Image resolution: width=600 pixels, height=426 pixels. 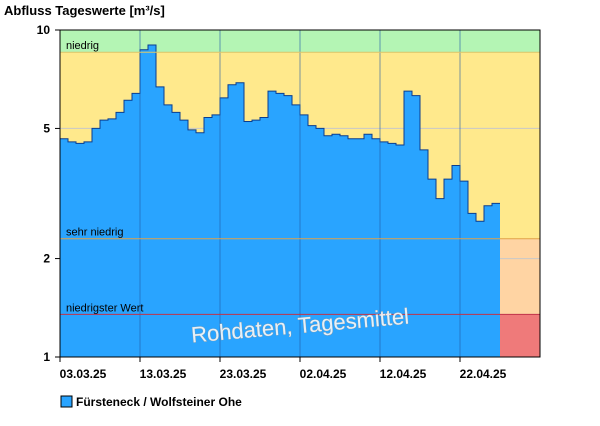 I want to click on y-tick-label: 10, so click(x=44, y=30).